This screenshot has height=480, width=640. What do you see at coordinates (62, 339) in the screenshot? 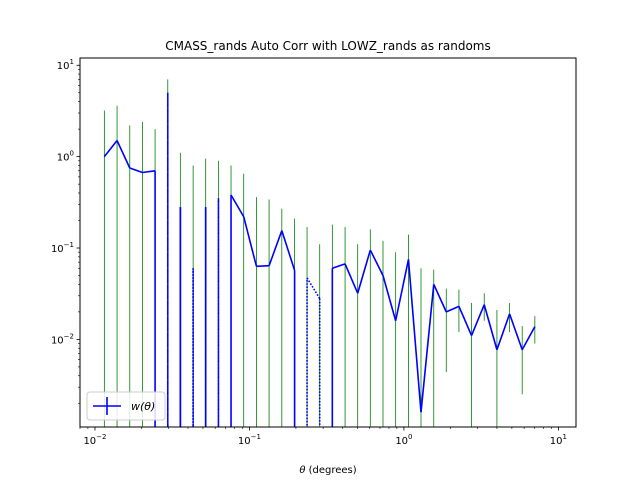
I see `y-tick-label: 10⁻²` at bounding box center [62, 339].